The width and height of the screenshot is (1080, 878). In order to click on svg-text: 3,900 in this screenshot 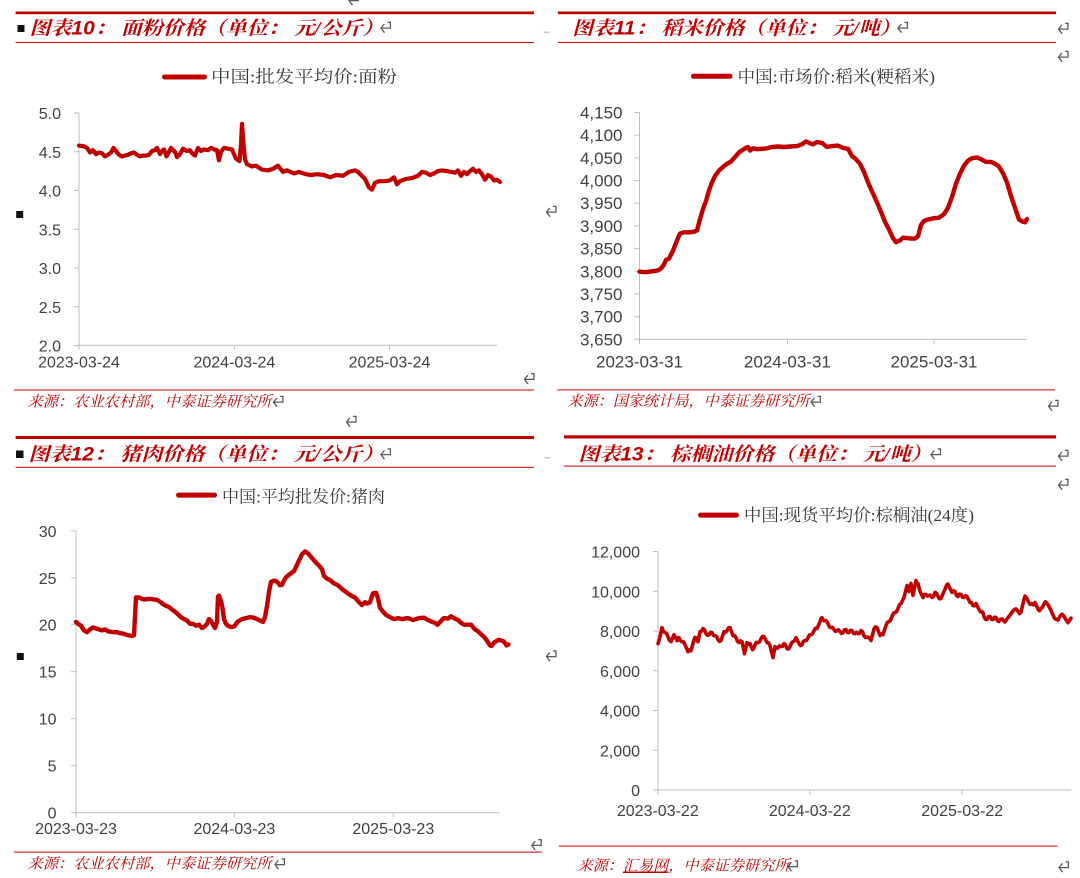, I will do `click(601, 226)`.